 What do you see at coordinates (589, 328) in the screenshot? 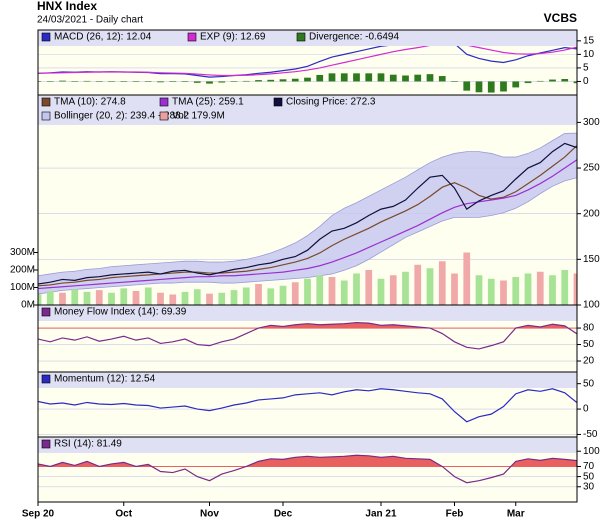
I see `y-tick-label: 80` at bounding box center [589, 328].